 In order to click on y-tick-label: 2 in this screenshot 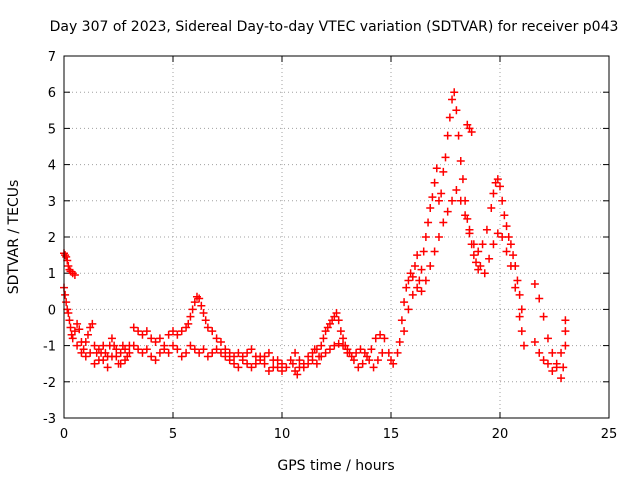, I will do `click(52, 238)`.